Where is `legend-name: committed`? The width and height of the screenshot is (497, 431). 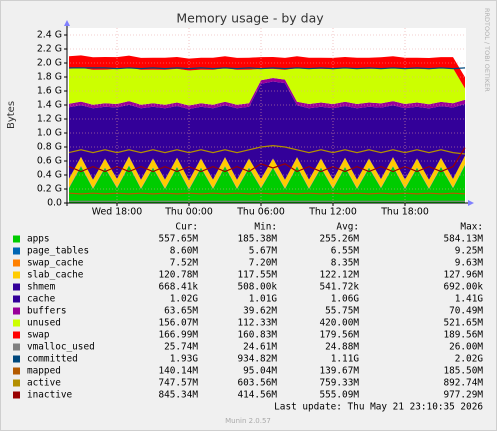
legend-name: committed is located at coordinates (52, 359).